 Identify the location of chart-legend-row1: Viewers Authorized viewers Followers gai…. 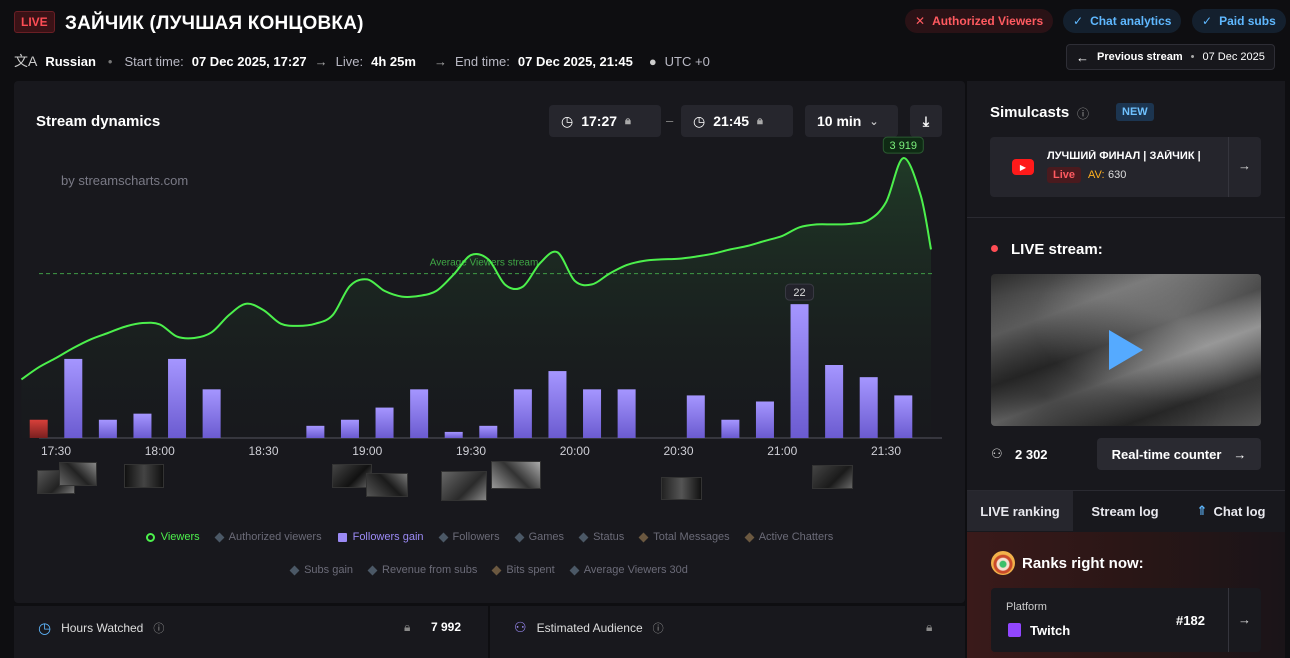
(489, 537).